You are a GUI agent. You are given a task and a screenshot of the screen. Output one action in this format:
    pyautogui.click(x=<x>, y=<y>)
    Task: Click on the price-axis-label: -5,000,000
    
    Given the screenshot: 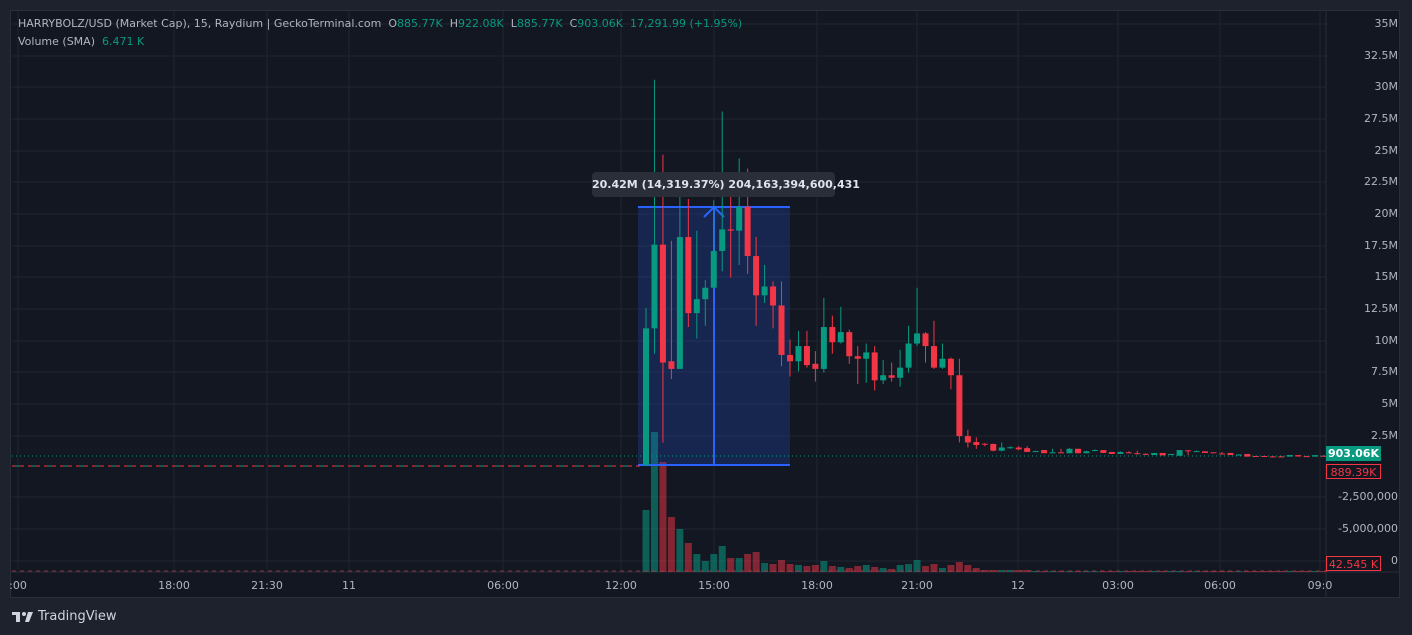 What is the action you would take?
    pyautogui.click(x=1368, y=528)
    